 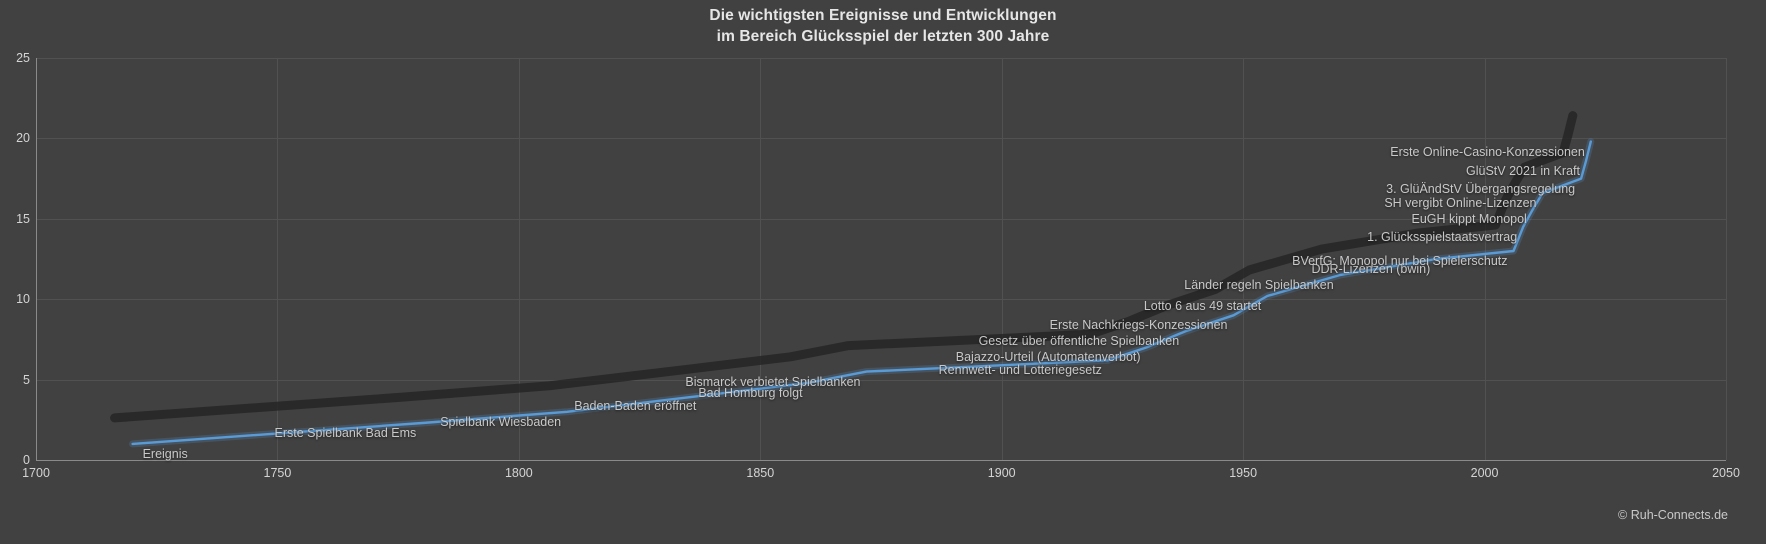 What do you see at coordinates (518, 473) in the screenshot?
I see `x-axis-tick-1800: 1800` at bounding box center [518, 473].